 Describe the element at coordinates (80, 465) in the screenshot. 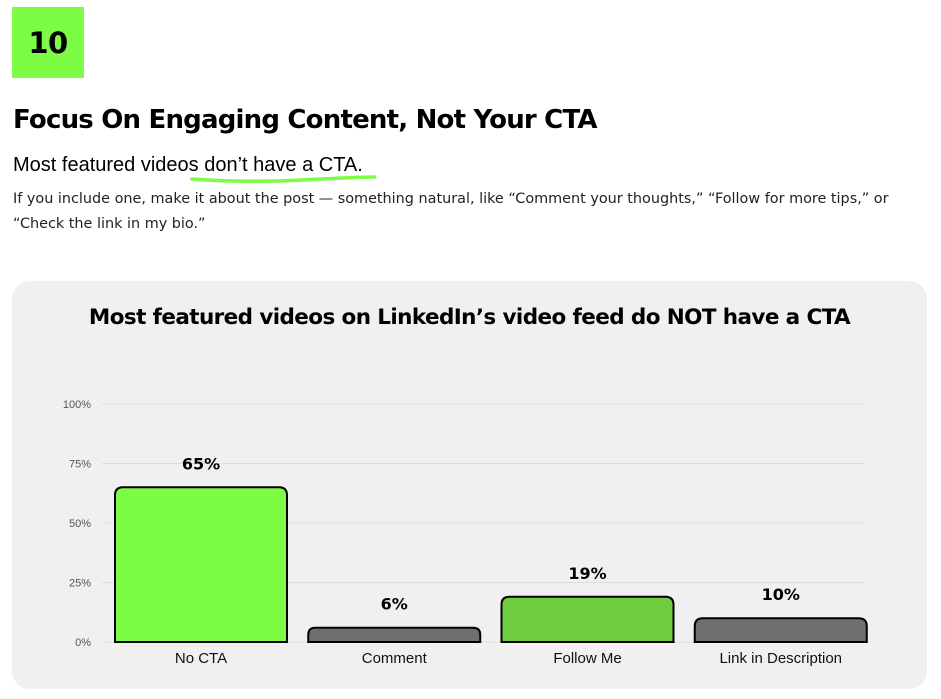

I see `y-tick-label: 75%` at that location.